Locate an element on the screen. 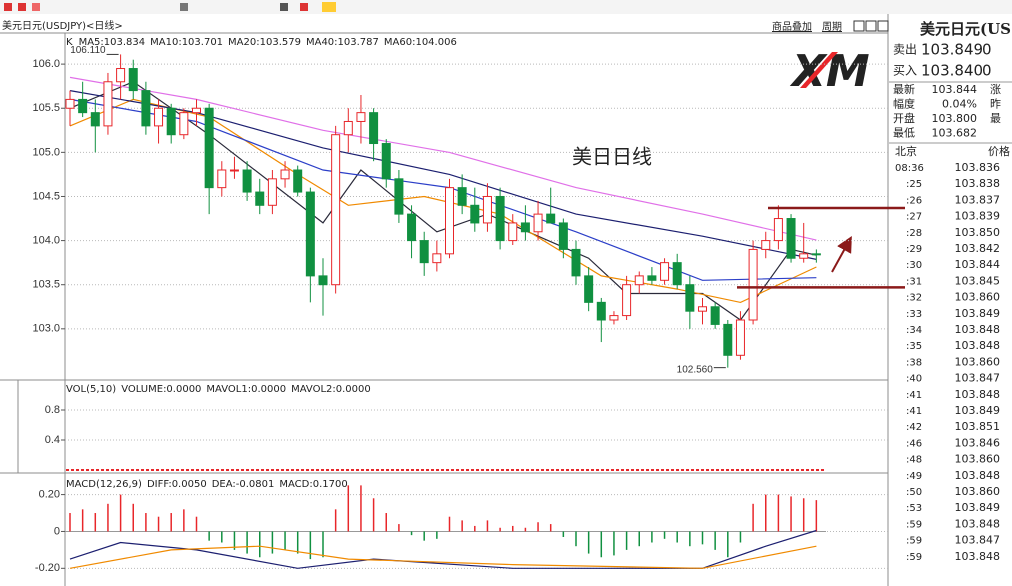  tick-time: :50 is located at coordinates (914, 492).